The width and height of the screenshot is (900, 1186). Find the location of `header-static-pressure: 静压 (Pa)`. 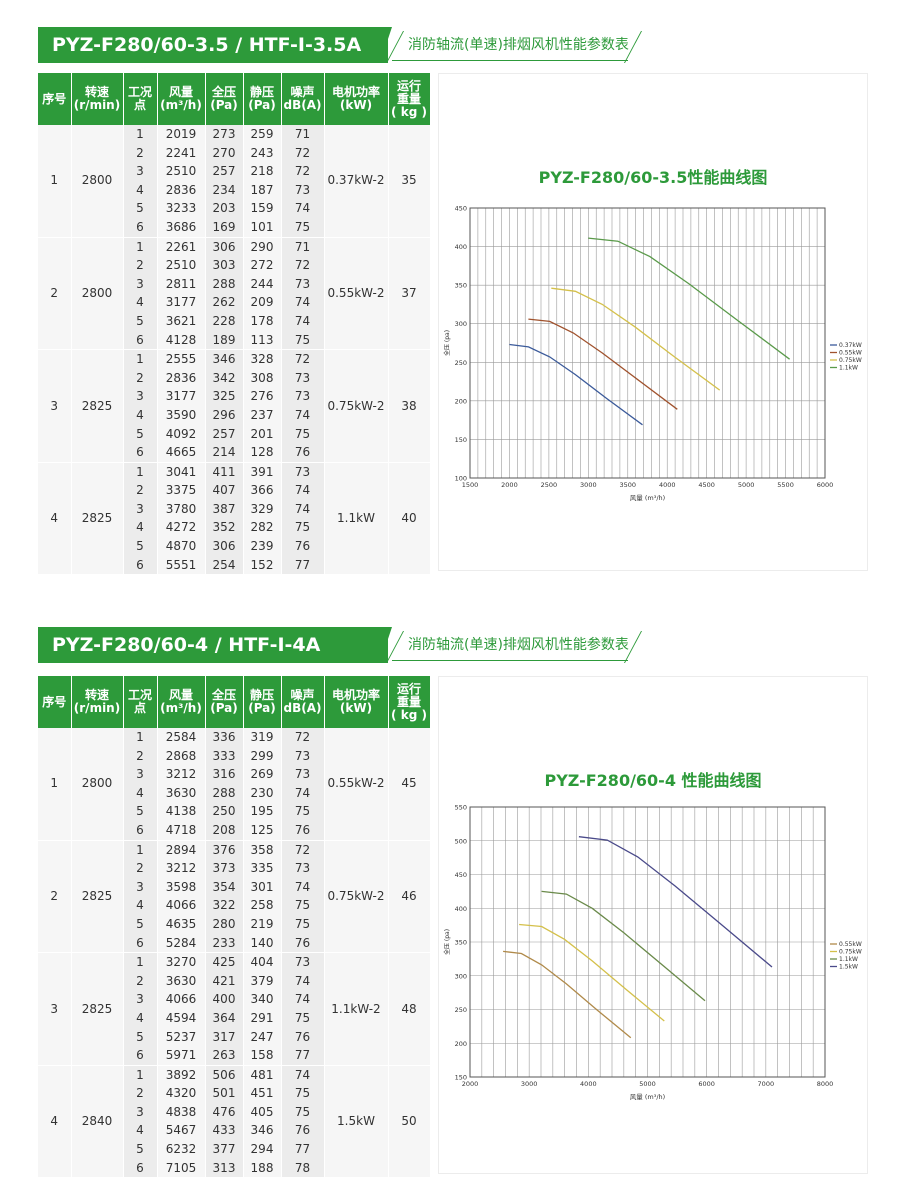

header-static-pressure: 静压 (Pa) is located at coordinates (262, 702).